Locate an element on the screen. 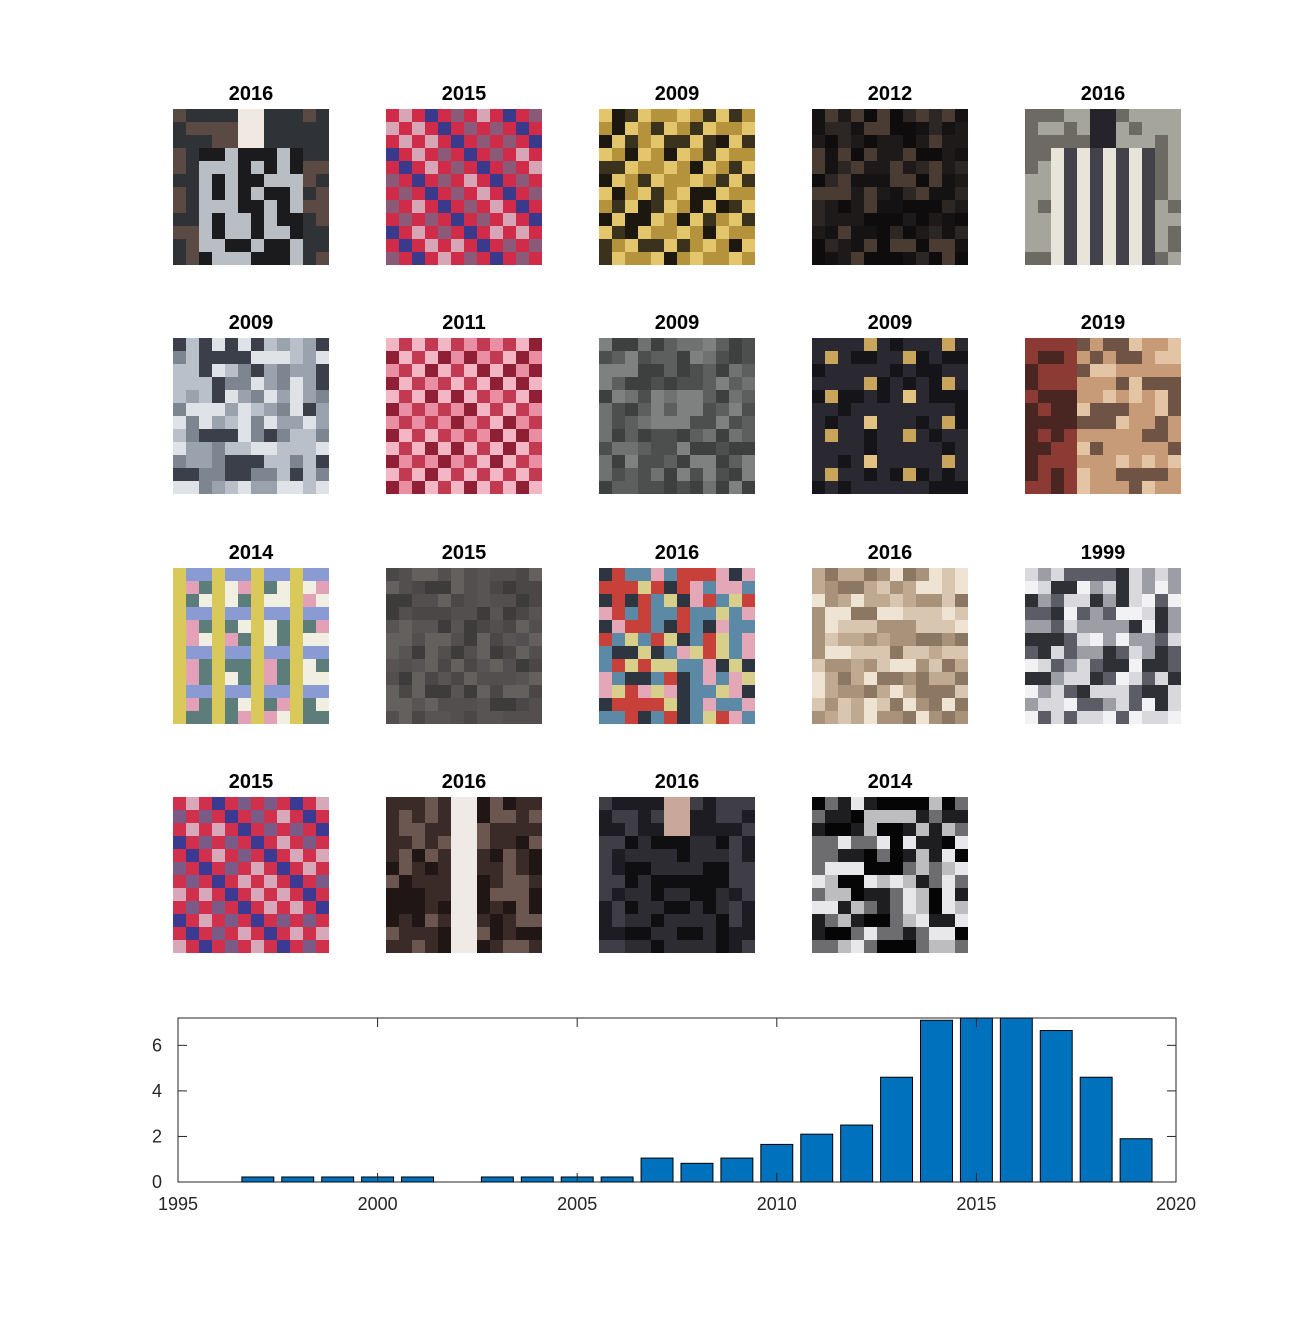 The image size is (1308, 1328). x-tick-label: 2020 is located at coordinates (1176, 1204).